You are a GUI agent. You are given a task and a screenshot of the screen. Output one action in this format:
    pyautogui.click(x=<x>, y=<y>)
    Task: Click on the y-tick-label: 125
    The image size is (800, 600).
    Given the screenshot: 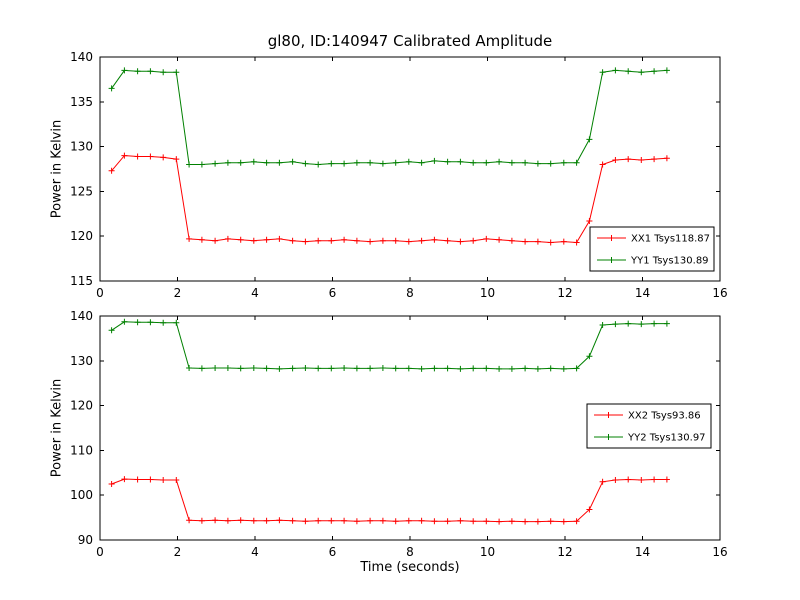 What is the action you would take?
    pyautogui.click(x=81, y=191)
    